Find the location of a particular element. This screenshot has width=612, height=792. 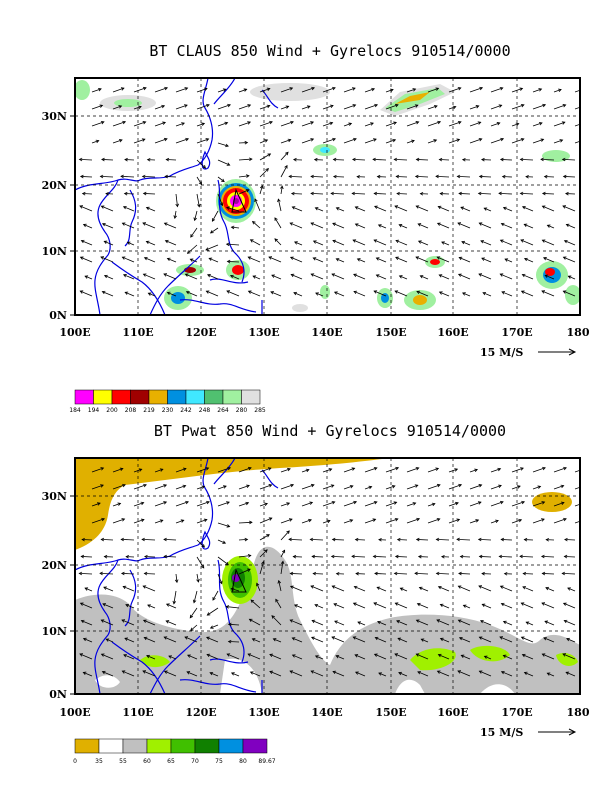

panel1-reference-vector-label: 15 M/S is located at coordinates (501, 352).